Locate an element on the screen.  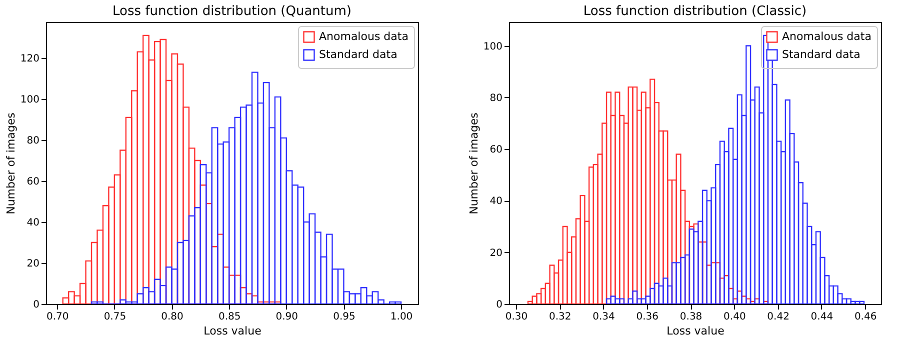
x-tick-label: 0.38 is located at coordinates (691, 317).